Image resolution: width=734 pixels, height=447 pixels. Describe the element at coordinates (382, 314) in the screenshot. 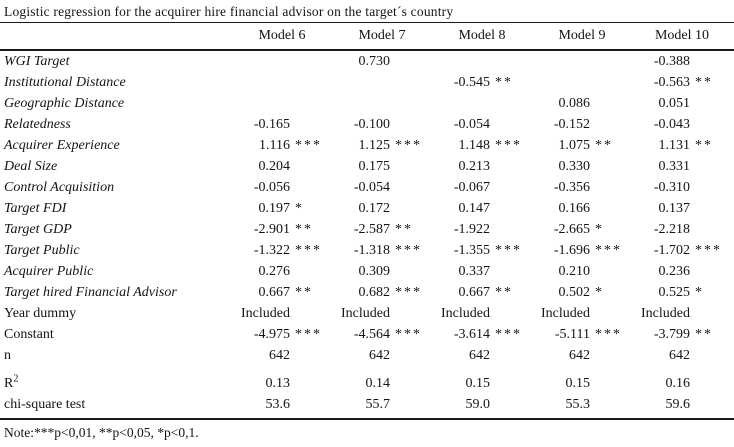

I see `table-cell: Included` at that location.